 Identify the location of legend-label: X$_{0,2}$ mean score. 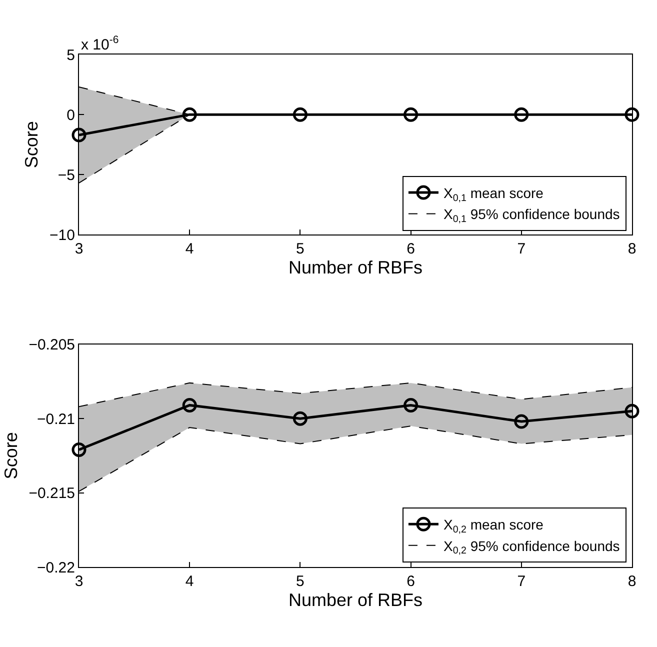
(493, 526).